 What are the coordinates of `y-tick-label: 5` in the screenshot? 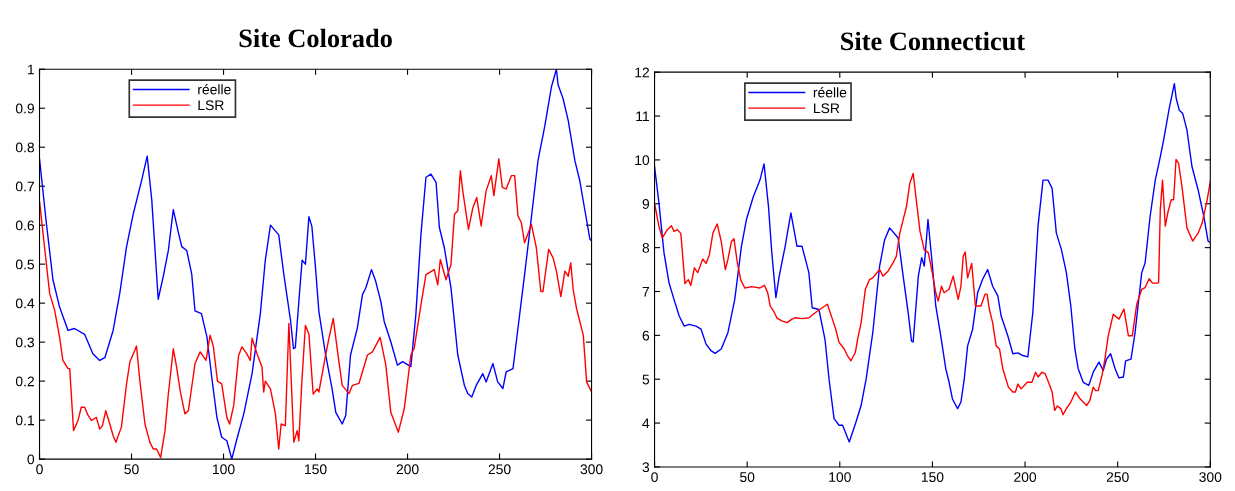 It's located at (646, 379).